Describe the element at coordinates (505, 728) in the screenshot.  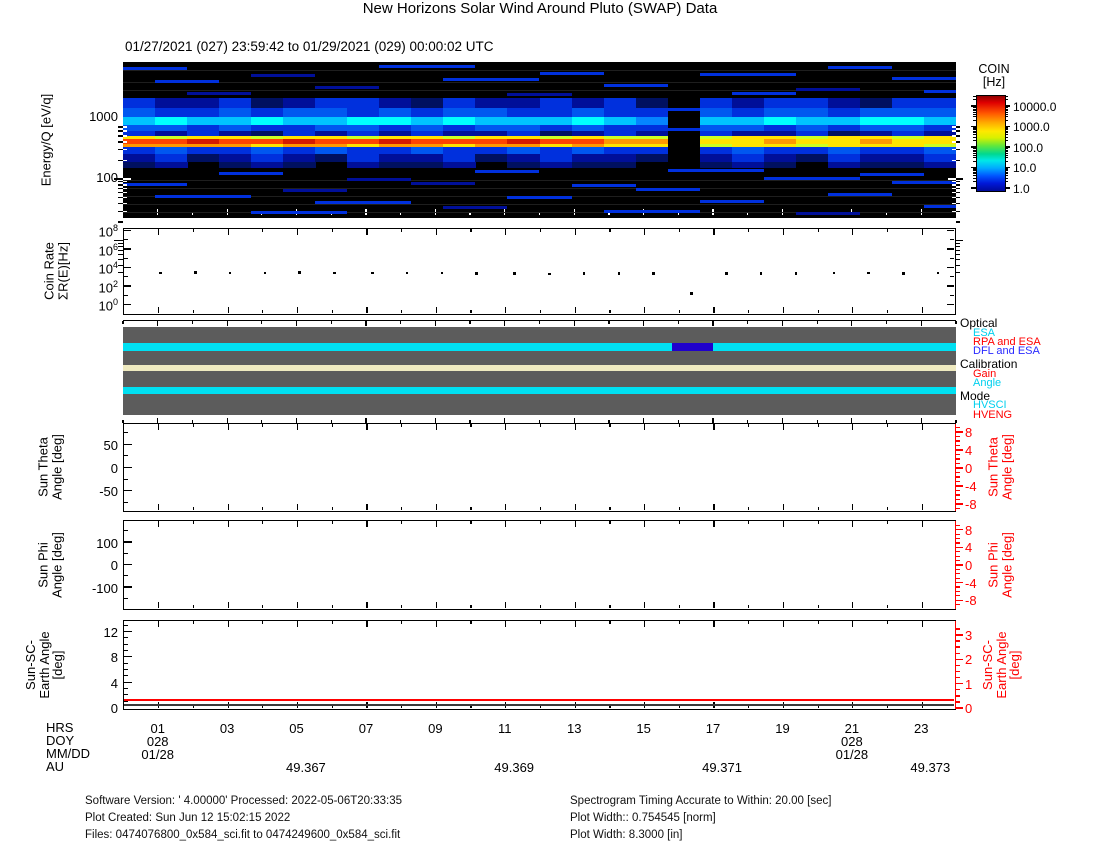
I see `hour-label: 11` at that location.